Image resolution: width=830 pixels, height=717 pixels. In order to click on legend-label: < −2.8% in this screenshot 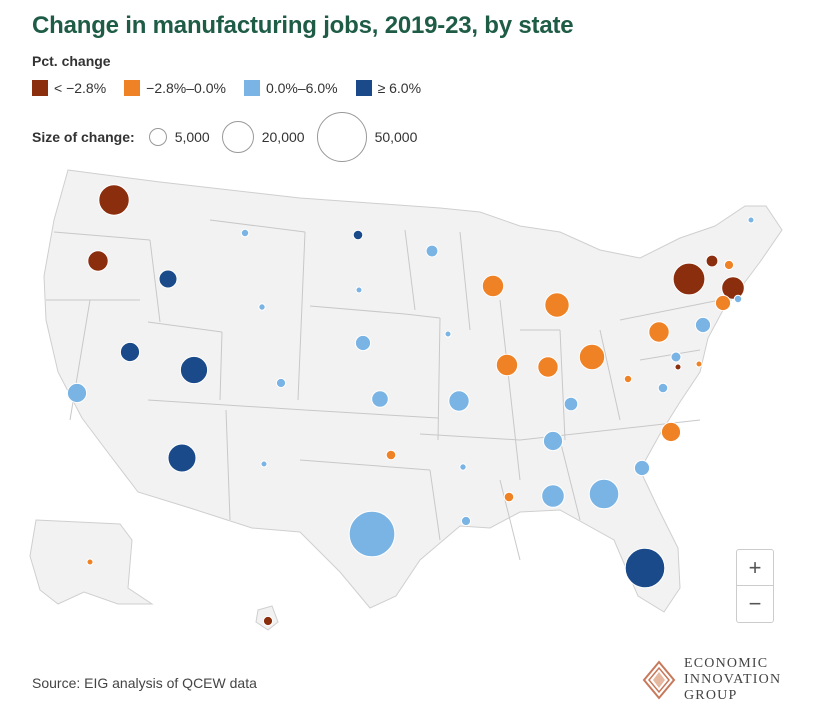, I will do `click(80, 88)`.